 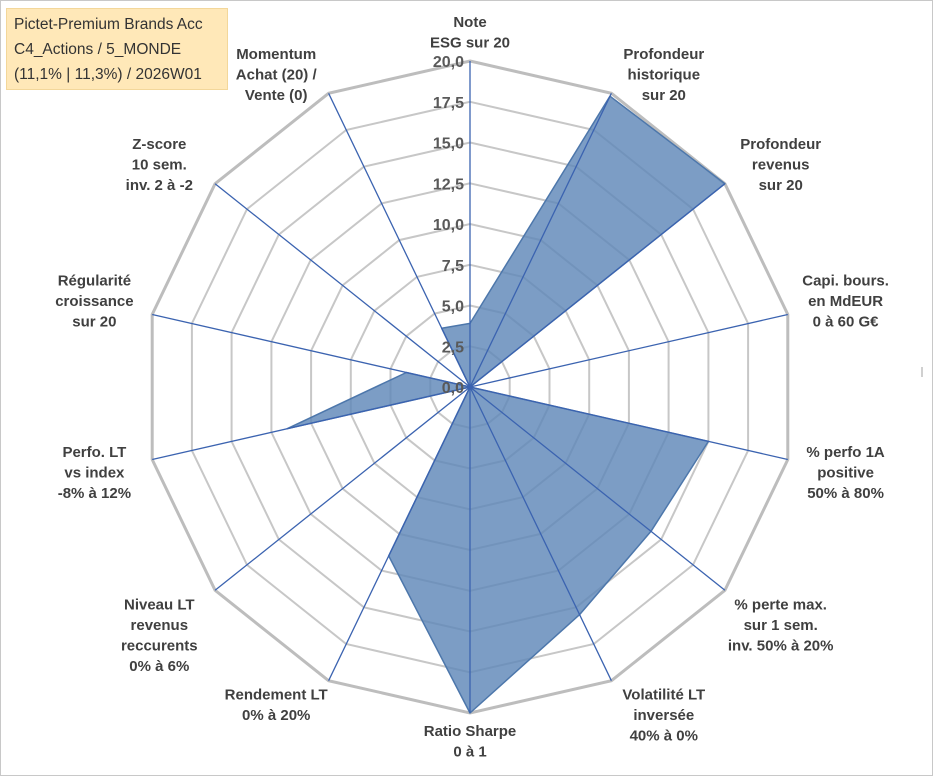 What do you see at coordinates (159, 666) in the screenshot?
I see `axis-label-line: 0% à 6%` at bounding box center [159, 666].